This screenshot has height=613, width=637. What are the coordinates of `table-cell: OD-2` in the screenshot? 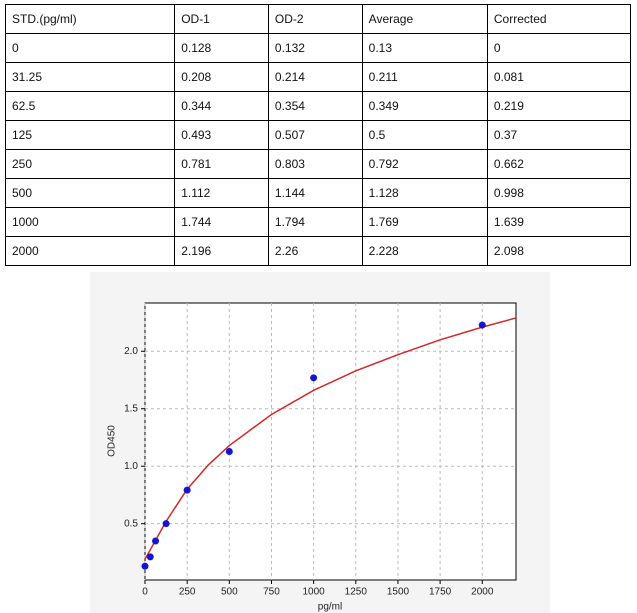 It's located at (315, 19).